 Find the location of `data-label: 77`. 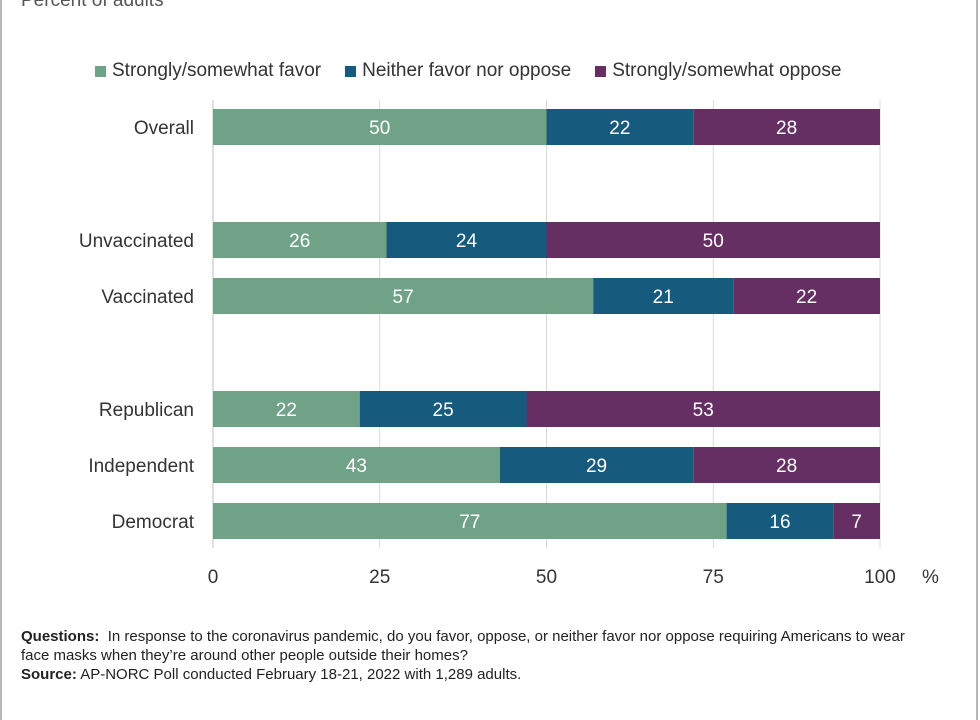

data-label: 77 is located at coordinates (469, 522).